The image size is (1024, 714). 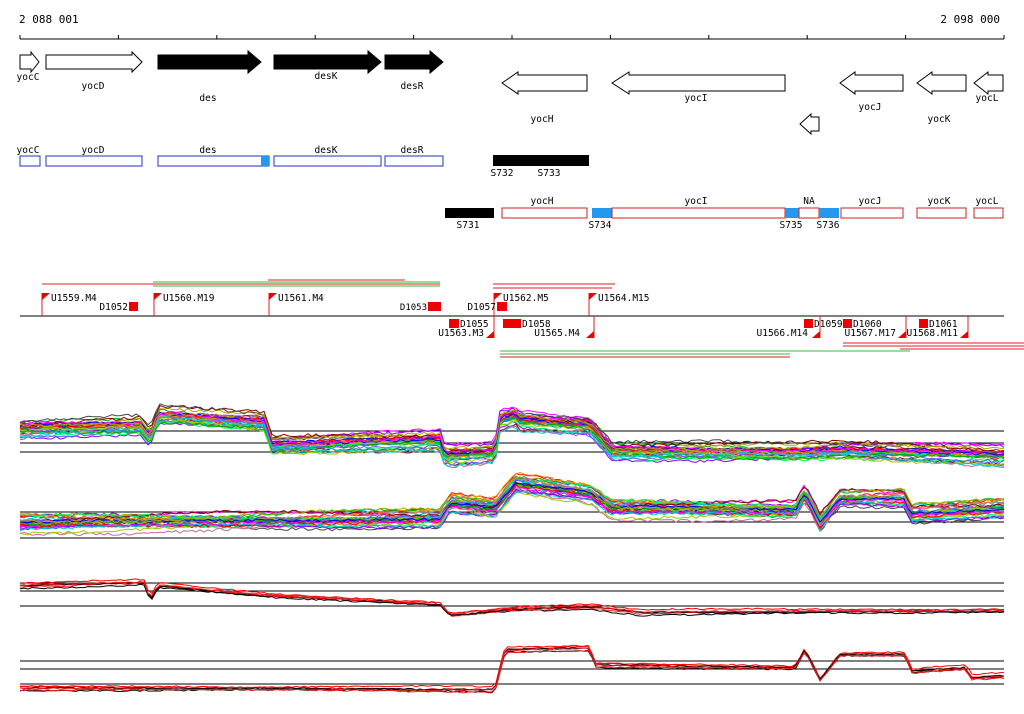 I want to click on gene-label-yocH: yocH, so click(x=542, y=119).